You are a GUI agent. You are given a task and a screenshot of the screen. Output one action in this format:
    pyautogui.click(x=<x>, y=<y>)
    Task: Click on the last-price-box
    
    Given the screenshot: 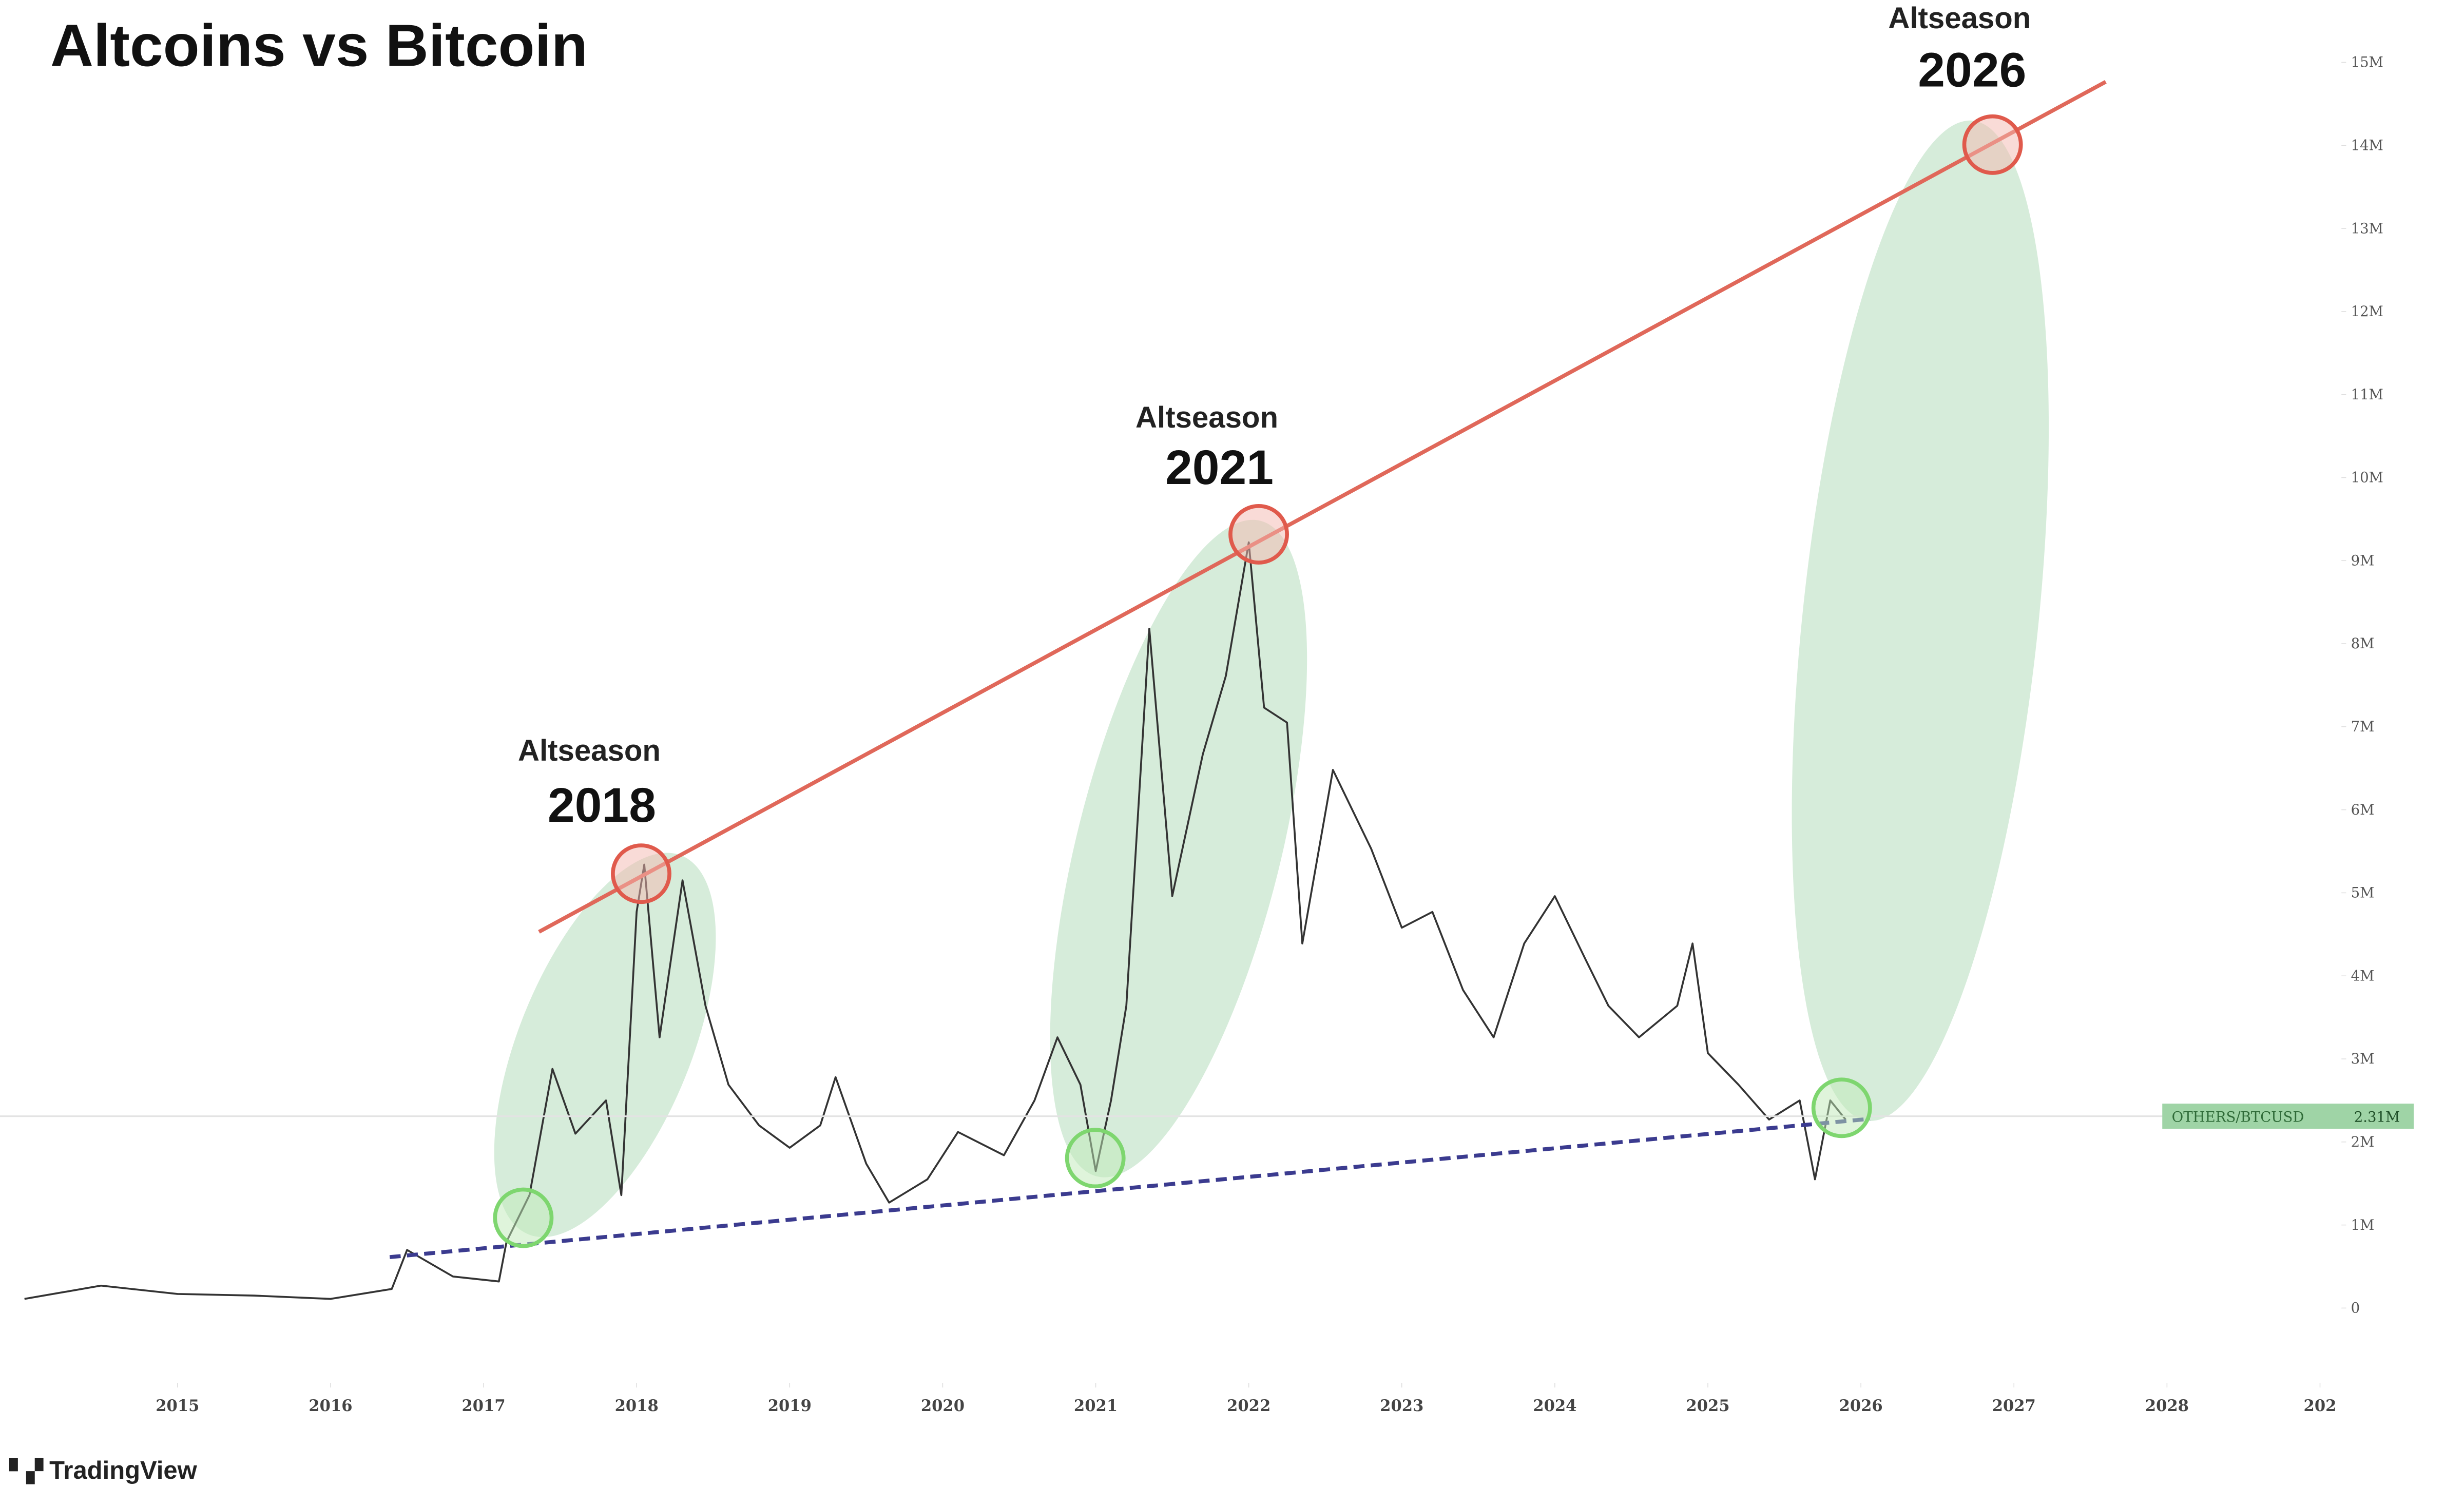 What is the action you would take?
    pyautogui.click(x=2288, y=1116)
    